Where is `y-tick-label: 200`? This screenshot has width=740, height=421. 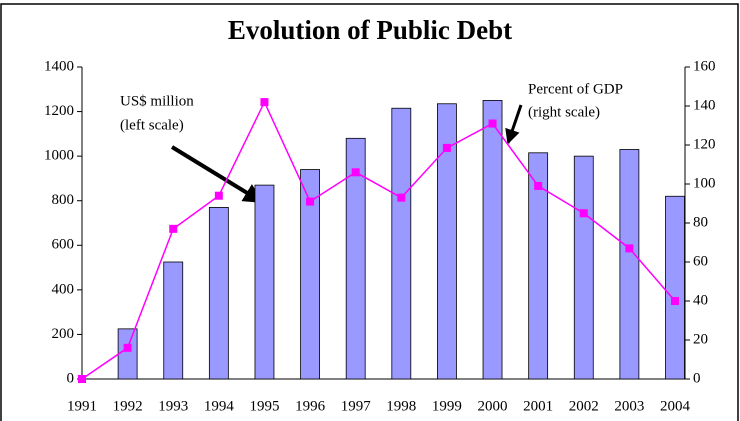
y-tick-label: 200 is located at coordinates (63, 334).